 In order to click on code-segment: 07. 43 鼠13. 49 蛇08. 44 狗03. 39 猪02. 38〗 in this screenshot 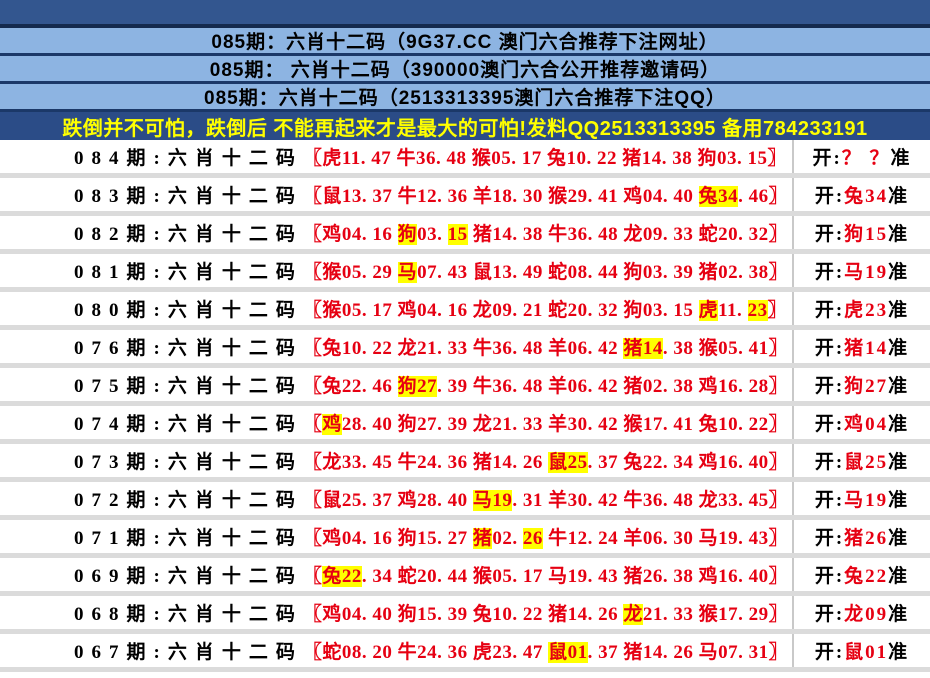, I will do `click(603, 272)`.